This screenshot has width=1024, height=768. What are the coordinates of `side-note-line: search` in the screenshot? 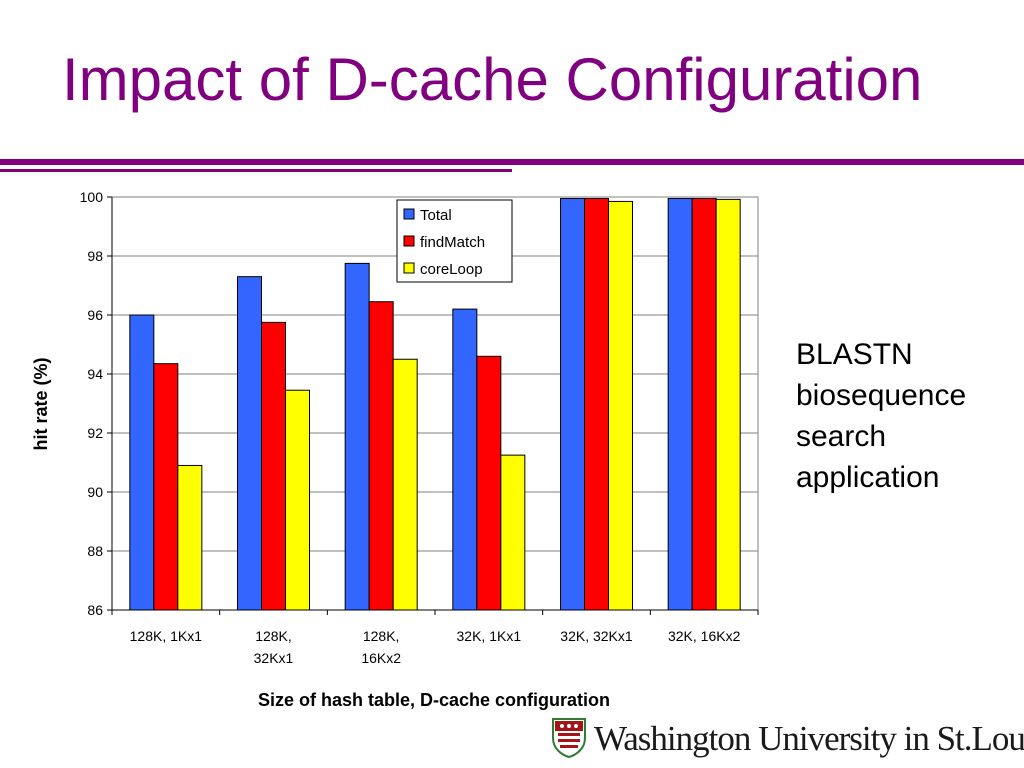 It's located at (841, 436).